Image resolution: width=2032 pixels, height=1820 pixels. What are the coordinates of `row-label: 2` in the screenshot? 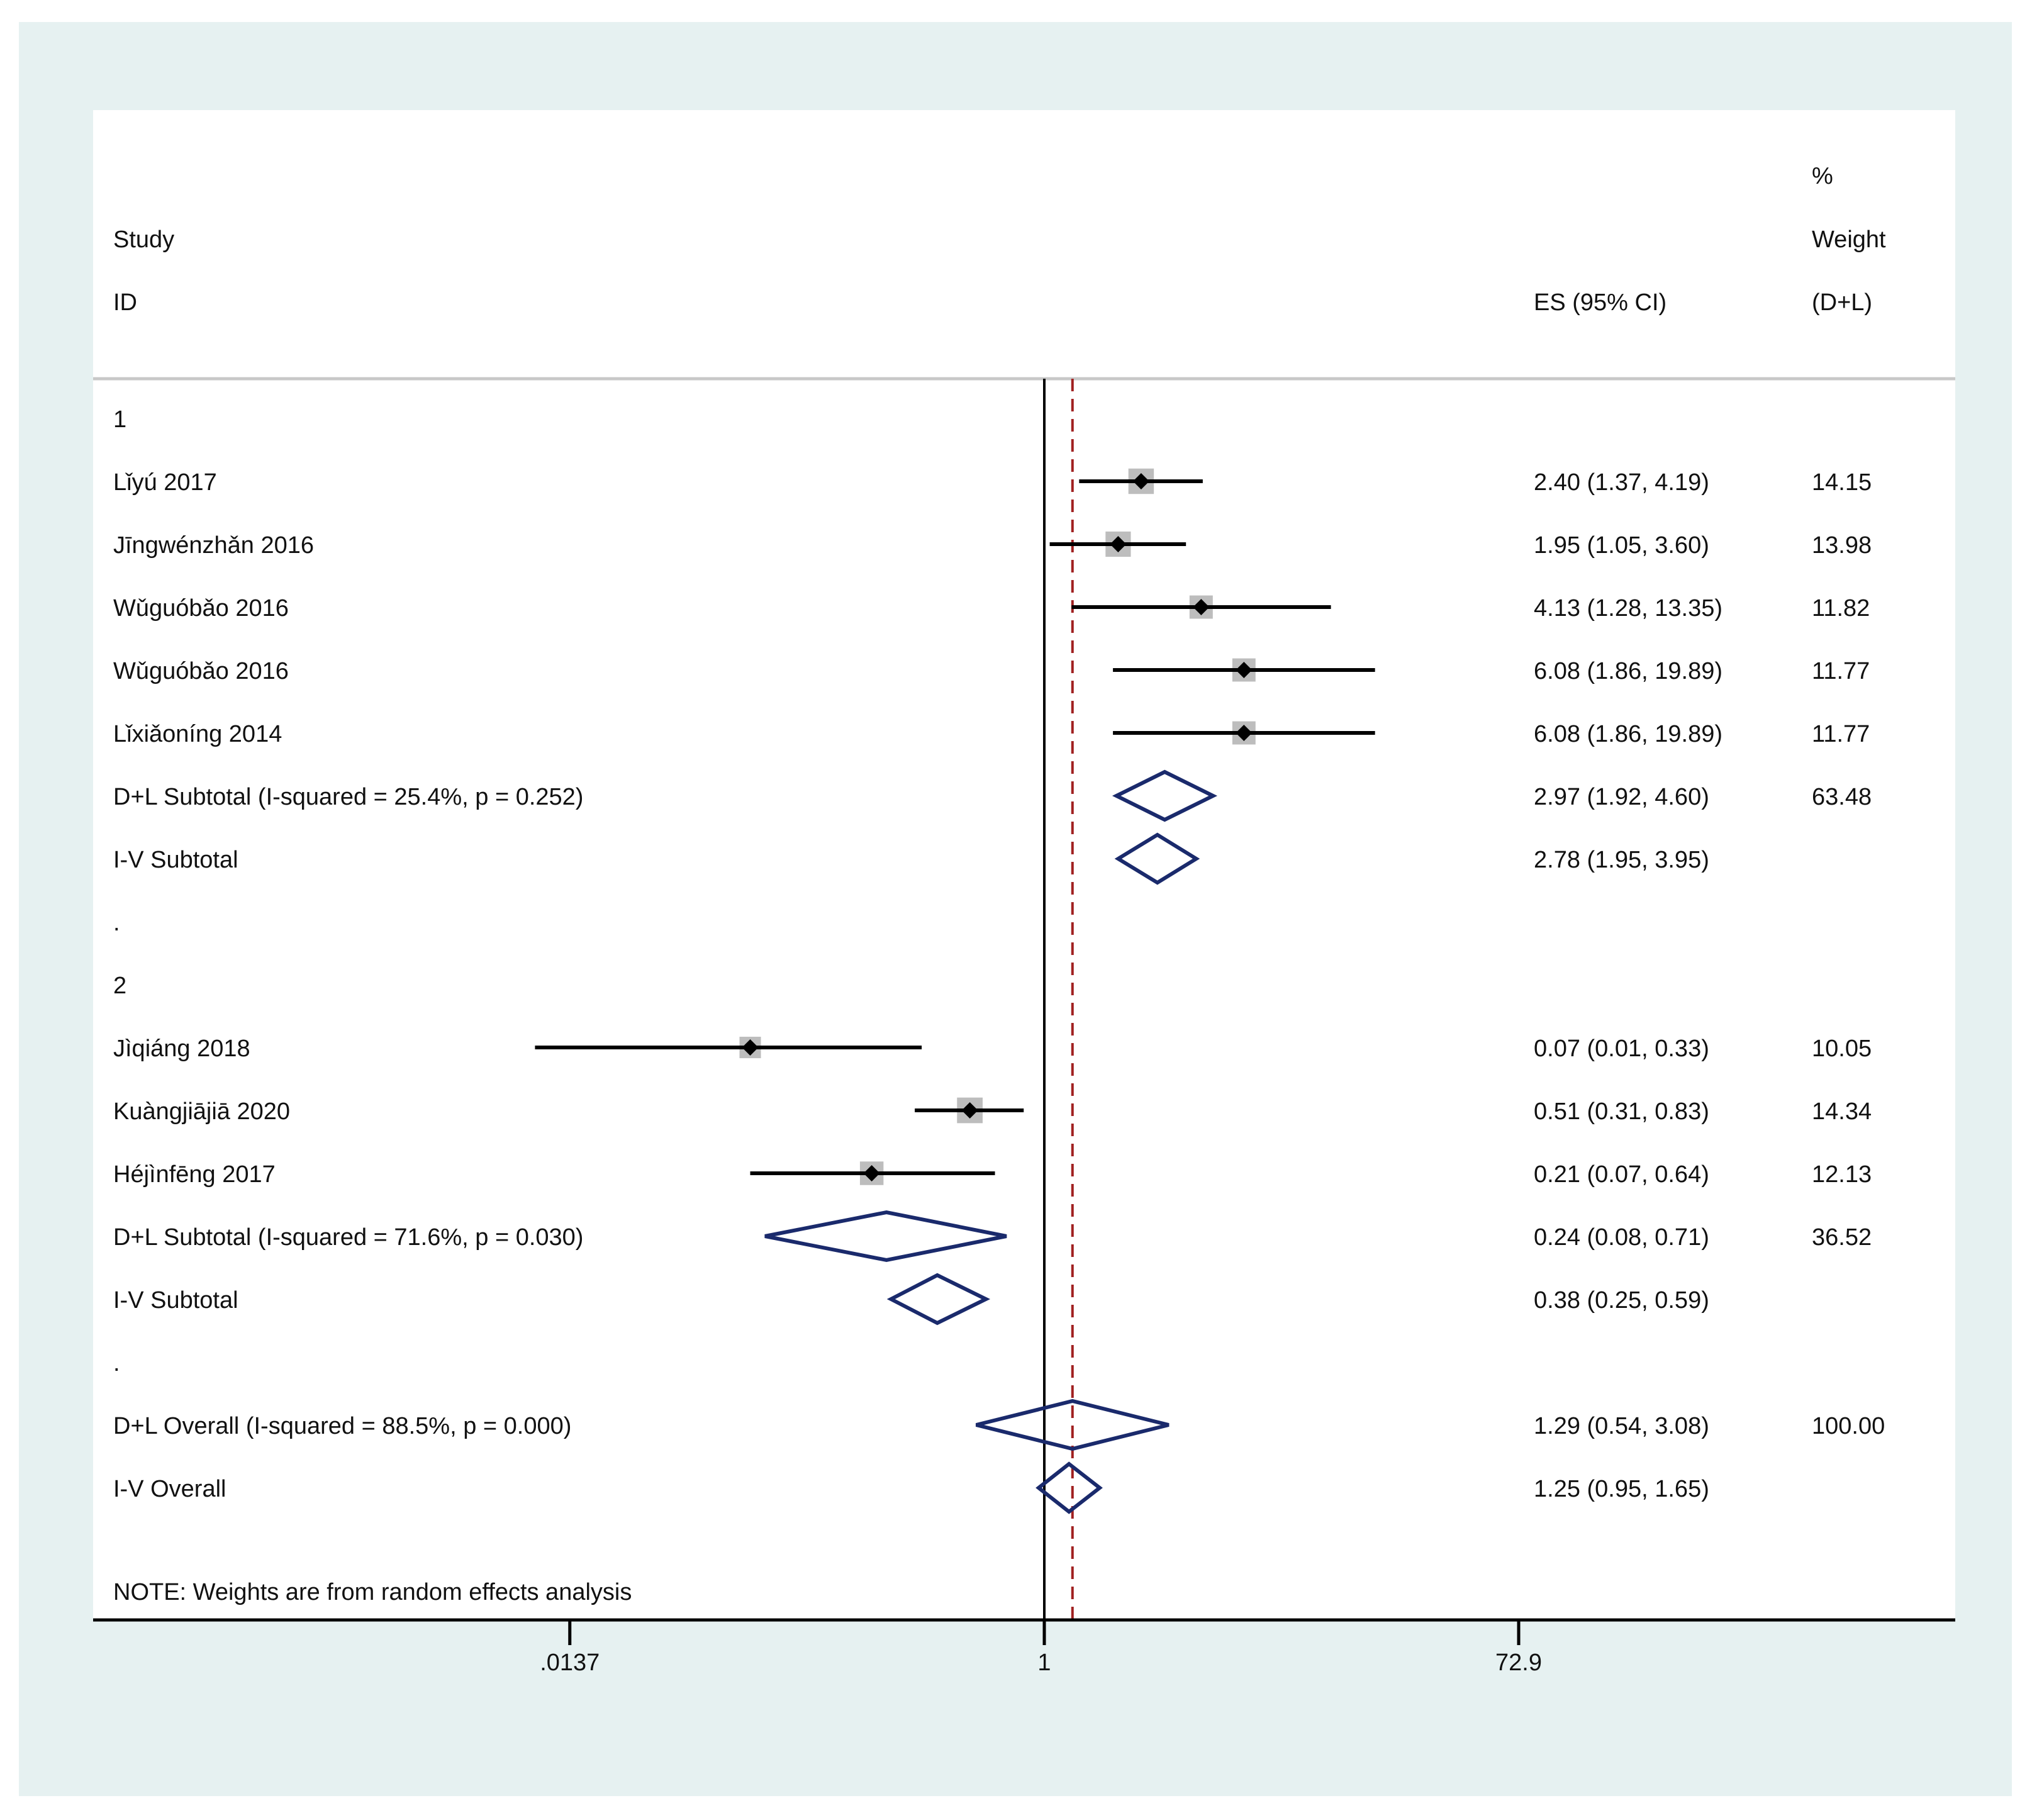 It's located at (119, 986).